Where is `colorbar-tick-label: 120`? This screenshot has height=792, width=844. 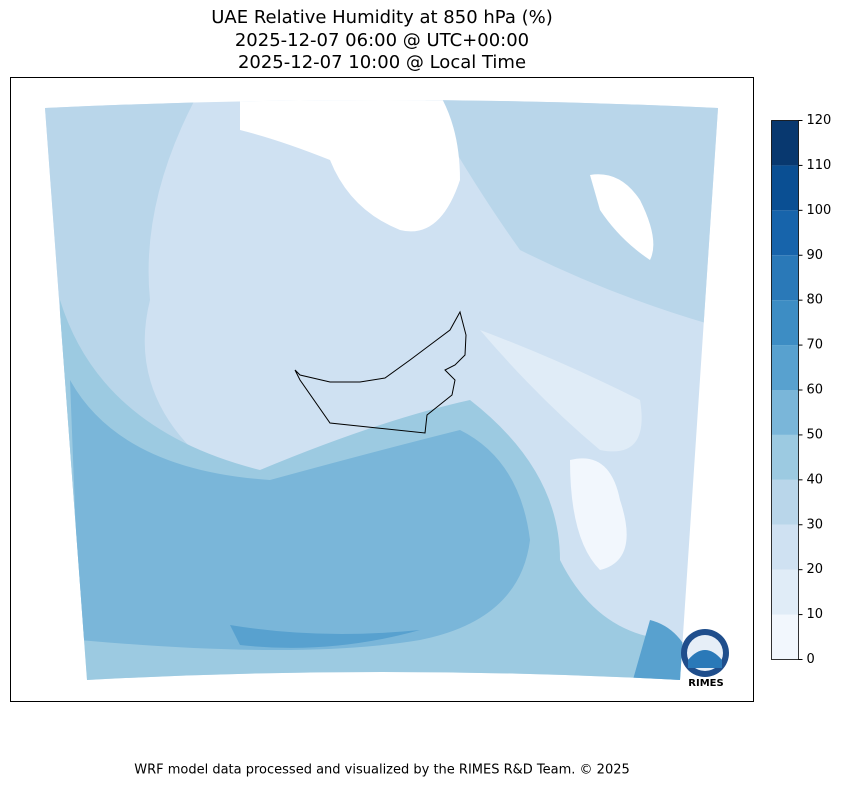 colorbar-tick-label: 120 is located at coordinates (819, 120).